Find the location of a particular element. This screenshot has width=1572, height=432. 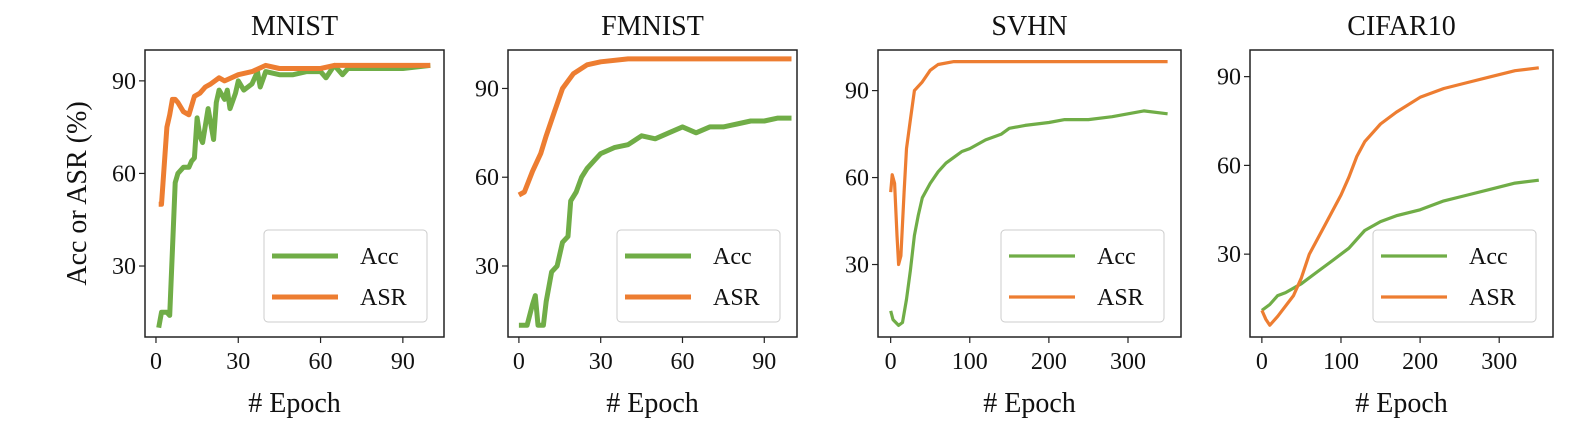

chart-title: CIFAR10 is located at coordinates (1401, 26).